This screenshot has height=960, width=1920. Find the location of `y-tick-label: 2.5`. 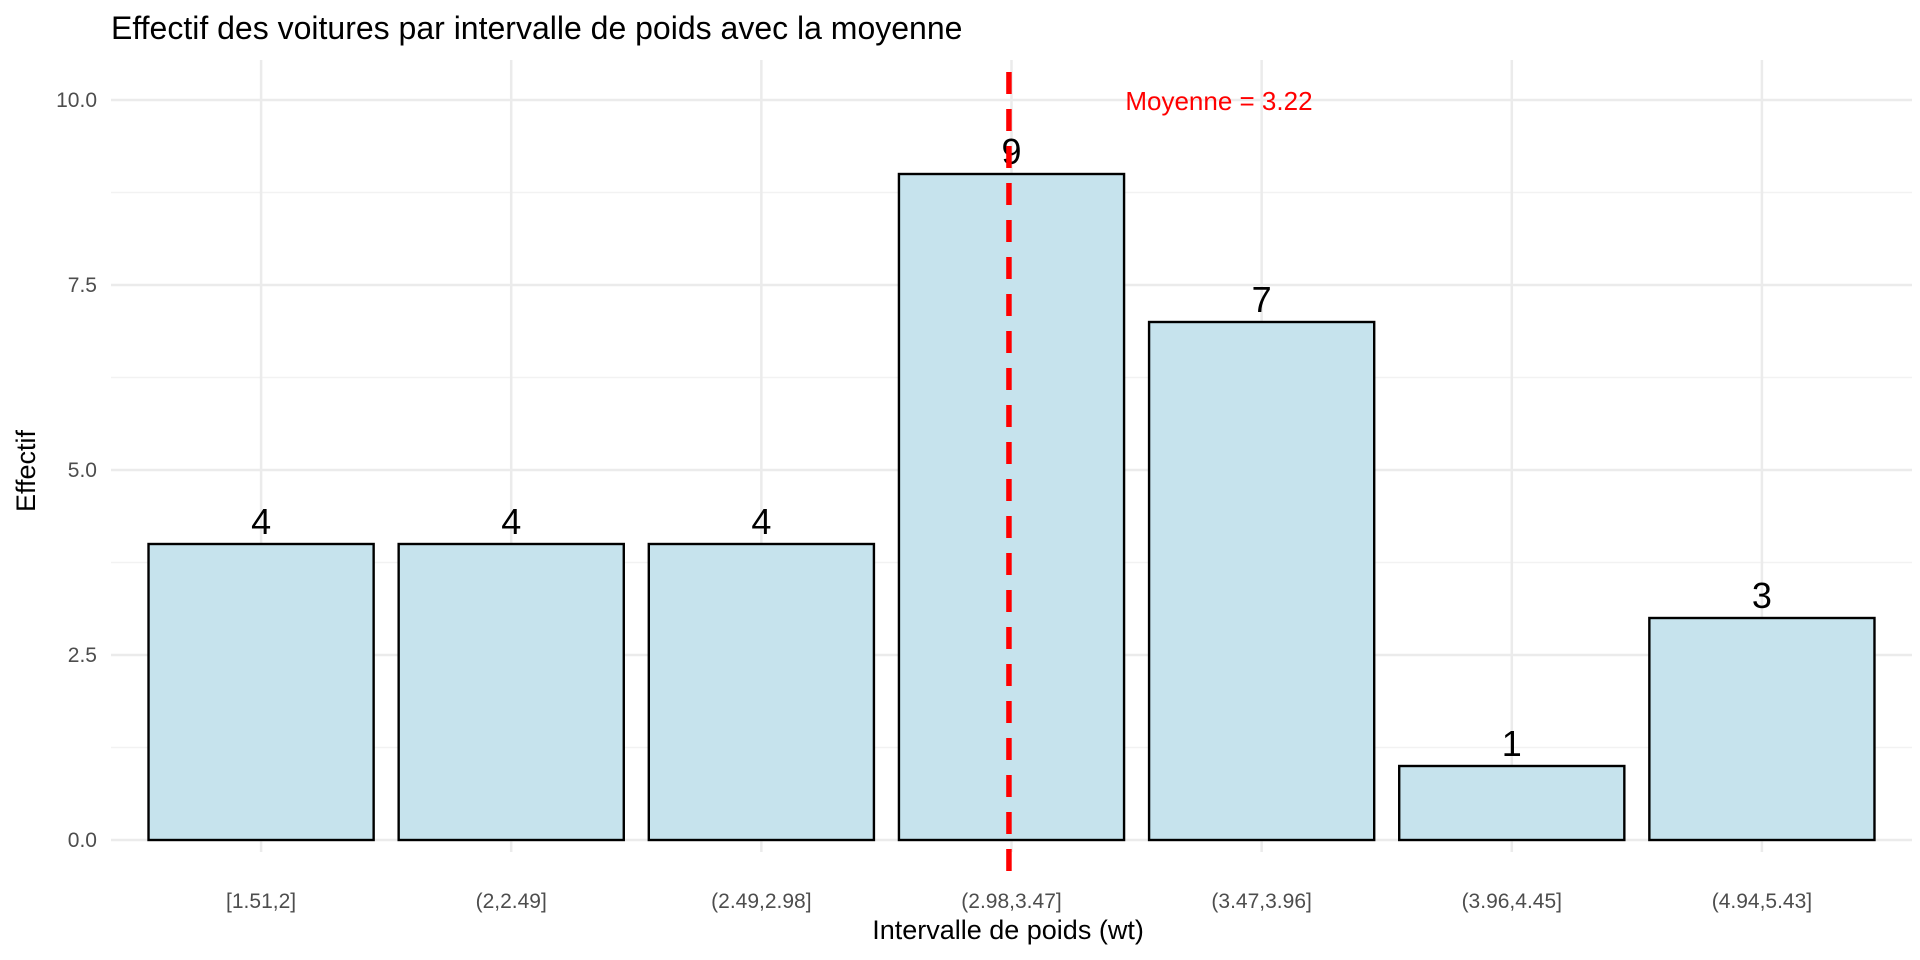

y-tick-label: 2.5 is located at coordinates (82, 655).